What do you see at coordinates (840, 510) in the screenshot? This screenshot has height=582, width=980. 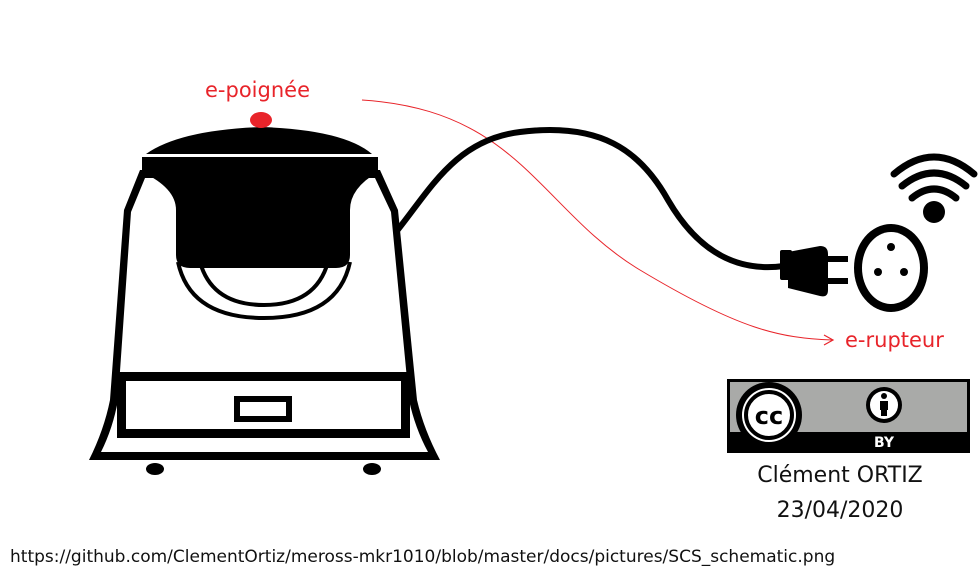 I see `author-date: 23/04/2020` at bounding box center [840, 510].